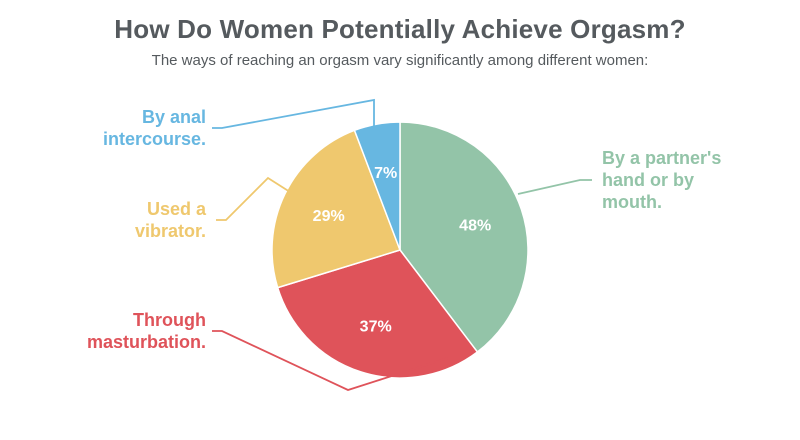  I want to click on slice-value-label: 29%, so click(329, 216).